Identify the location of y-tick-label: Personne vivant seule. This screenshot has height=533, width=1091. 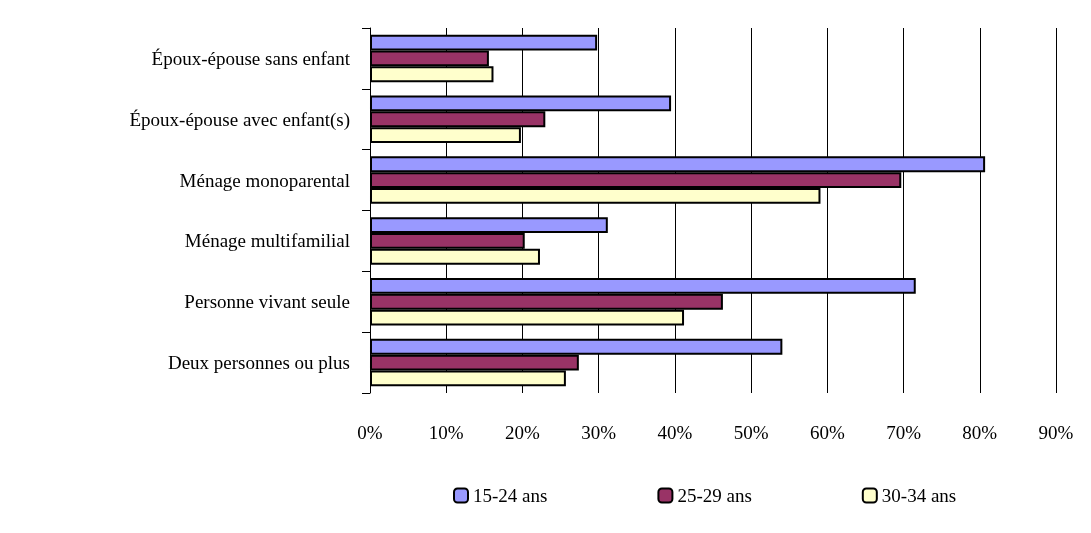
(267, 302).